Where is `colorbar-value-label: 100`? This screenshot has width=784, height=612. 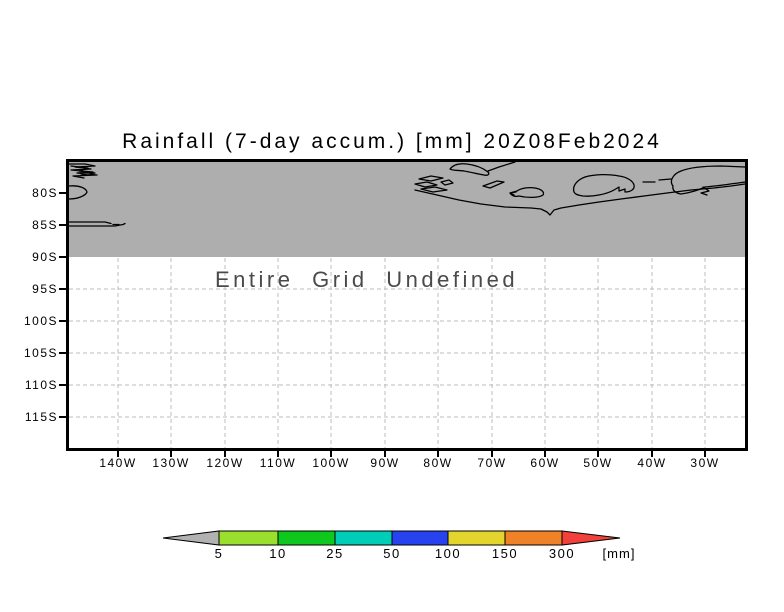
colorbar-value-label: 100 is located at coordinates (448, 553).